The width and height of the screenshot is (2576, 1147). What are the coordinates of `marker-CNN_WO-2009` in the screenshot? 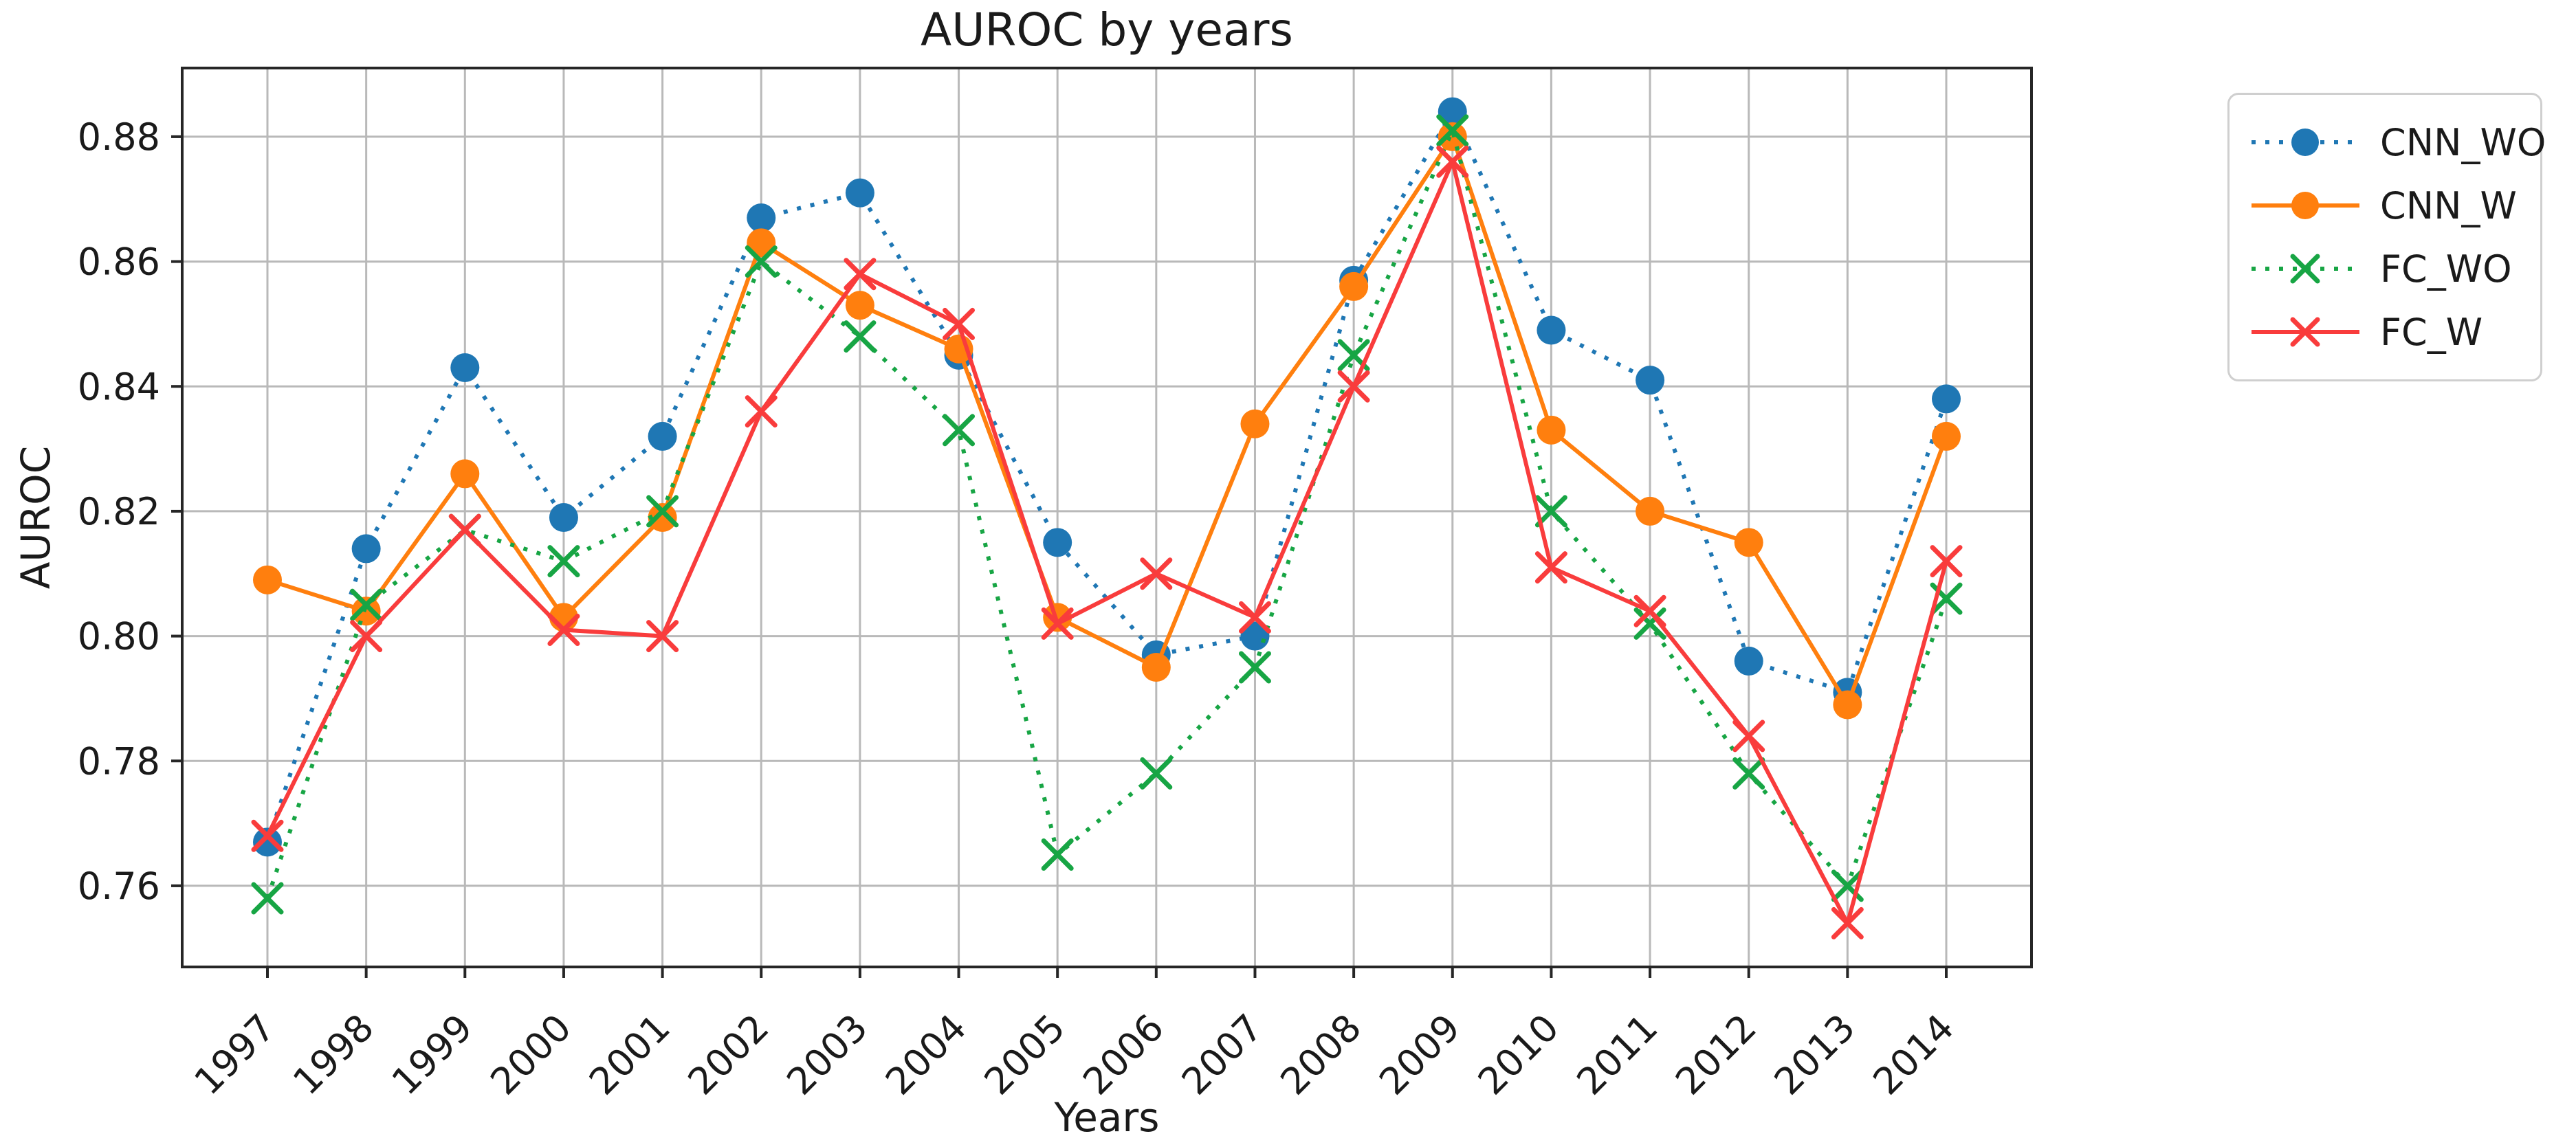 It's located at (1452, 111).